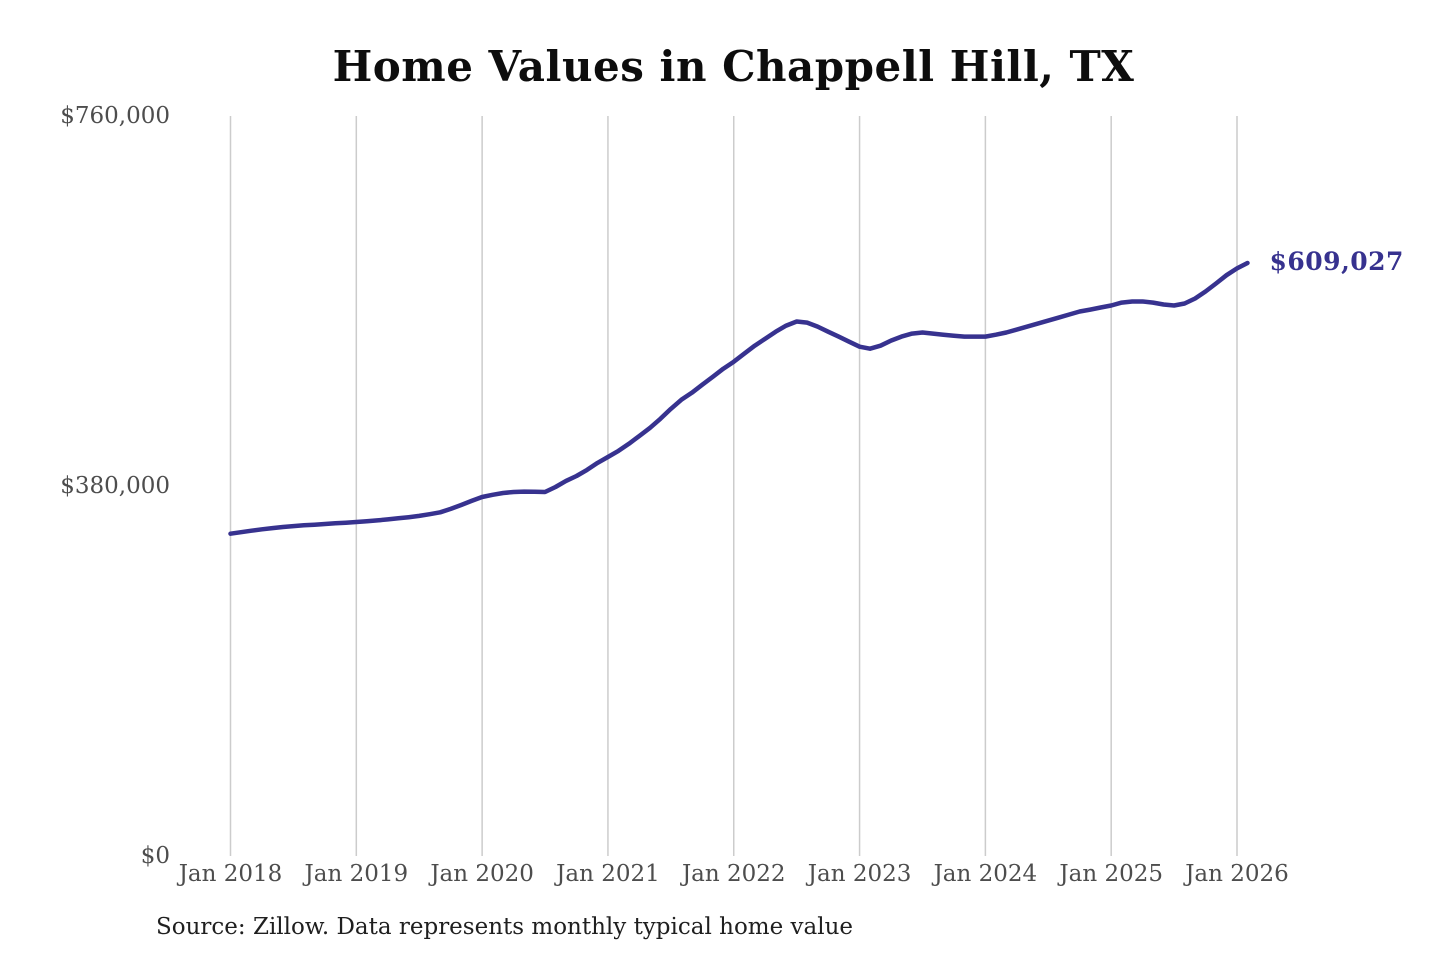 Image resolution: width=1440 pixels, height=960 pixels. Describe the element at coordinates (230, 874) in the screenshot. I see `x-tick-label: Jan 2018` at that location.